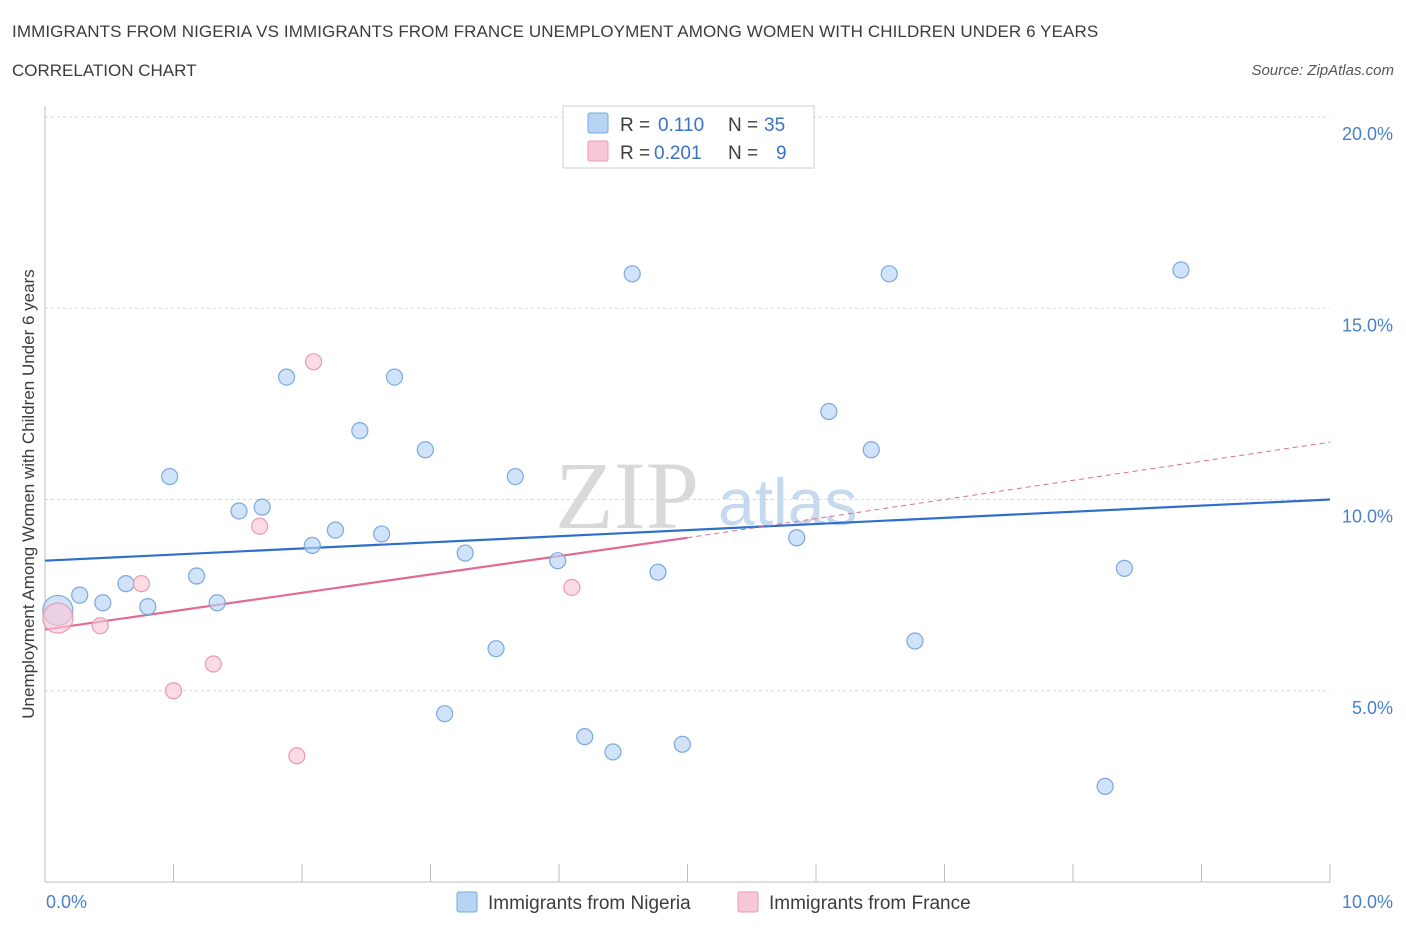 This screenshot has width=1406, height=930. I want to click on legend-box: R = 0.110 N = 35 R = 0.201 N = 9, so click(688, 137).